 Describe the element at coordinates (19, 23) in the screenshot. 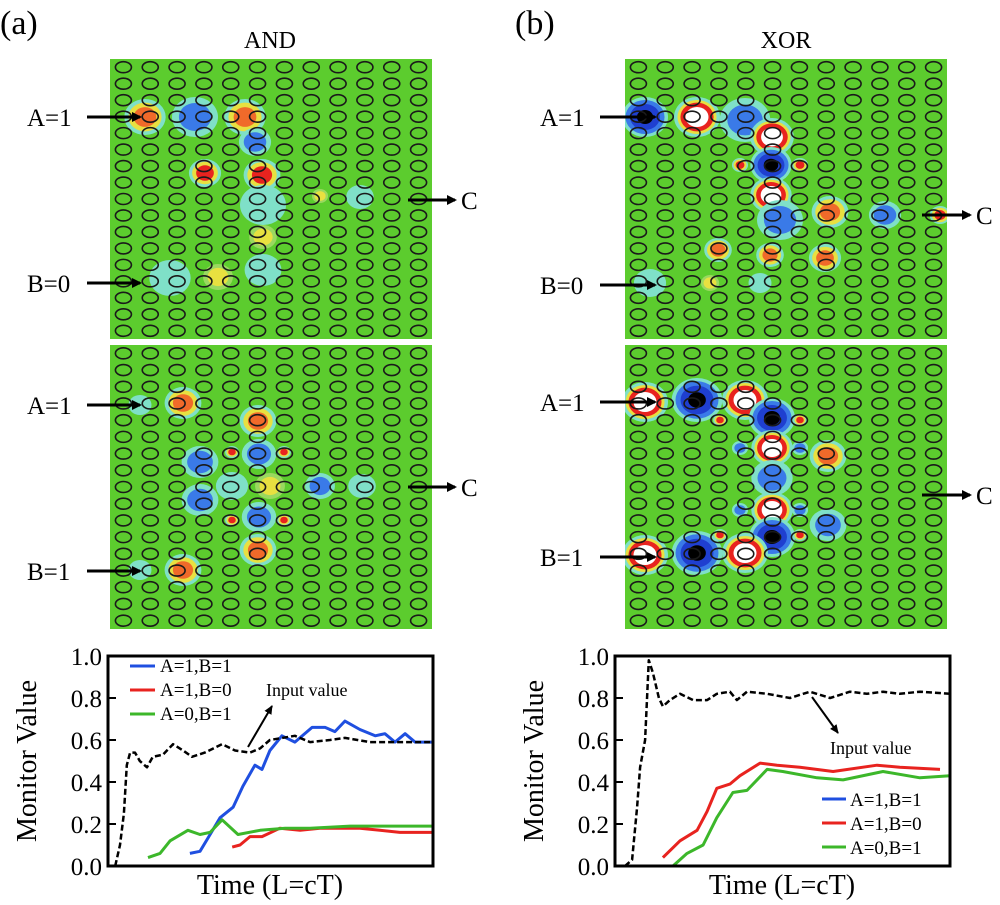

I see `panel-letter-a: (a)` at that location.